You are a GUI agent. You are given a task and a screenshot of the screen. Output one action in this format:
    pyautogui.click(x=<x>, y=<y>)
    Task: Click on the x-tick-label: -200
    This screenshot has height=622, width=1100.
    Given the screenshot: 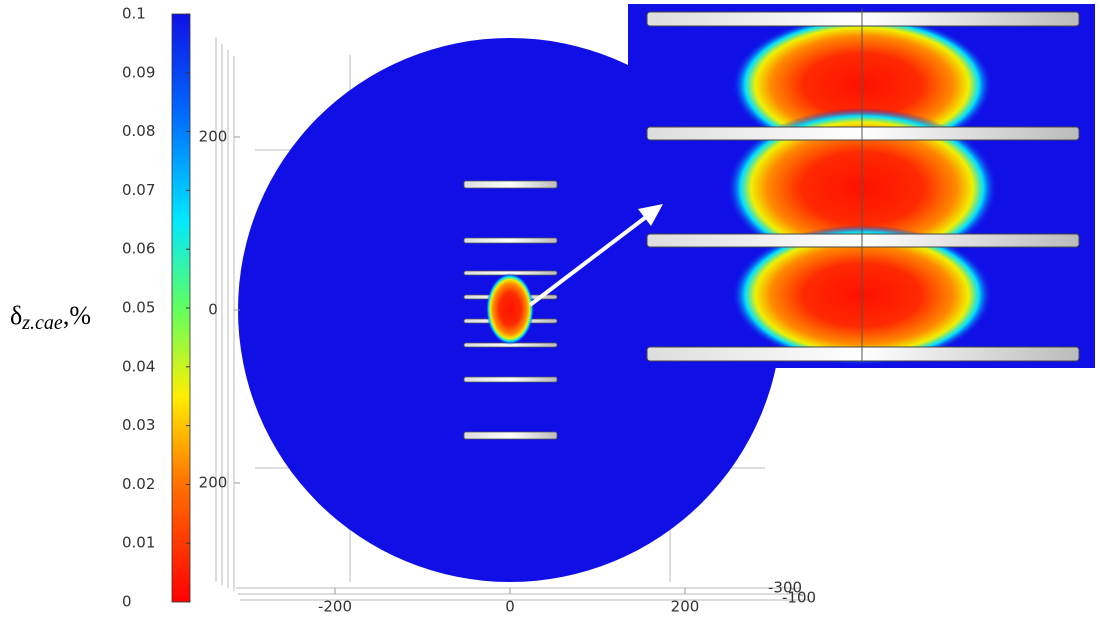 What is the action you would take?
    pyautogui.click(x=335, y=607)
    